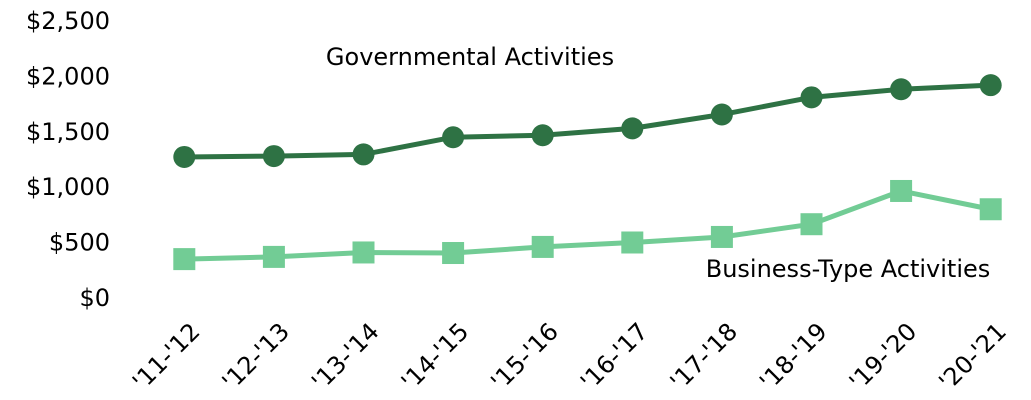 The width and height of the screenshot is (1031, 400). I want to click on y-tick-label: $2,500, so click(68, 21).